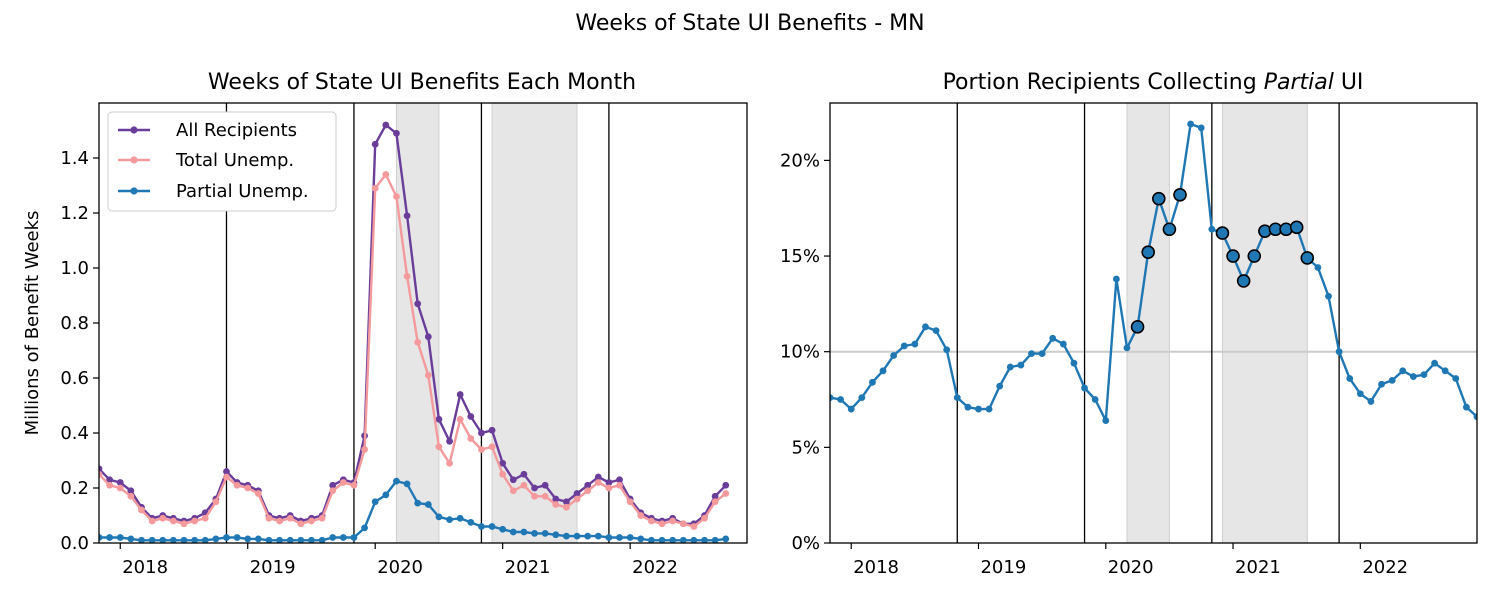  Describe the element at coordinates (74, 543) in the screenshot. I see `y-tick-label: 0.0` at that location.